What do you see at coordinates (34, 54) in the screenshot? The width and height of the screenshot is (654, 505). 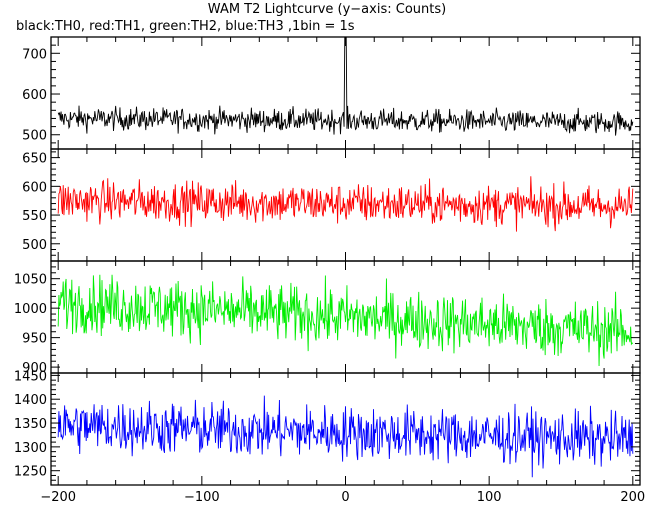 I see `y-tick-label: 700` at bounding box center [34, 54].